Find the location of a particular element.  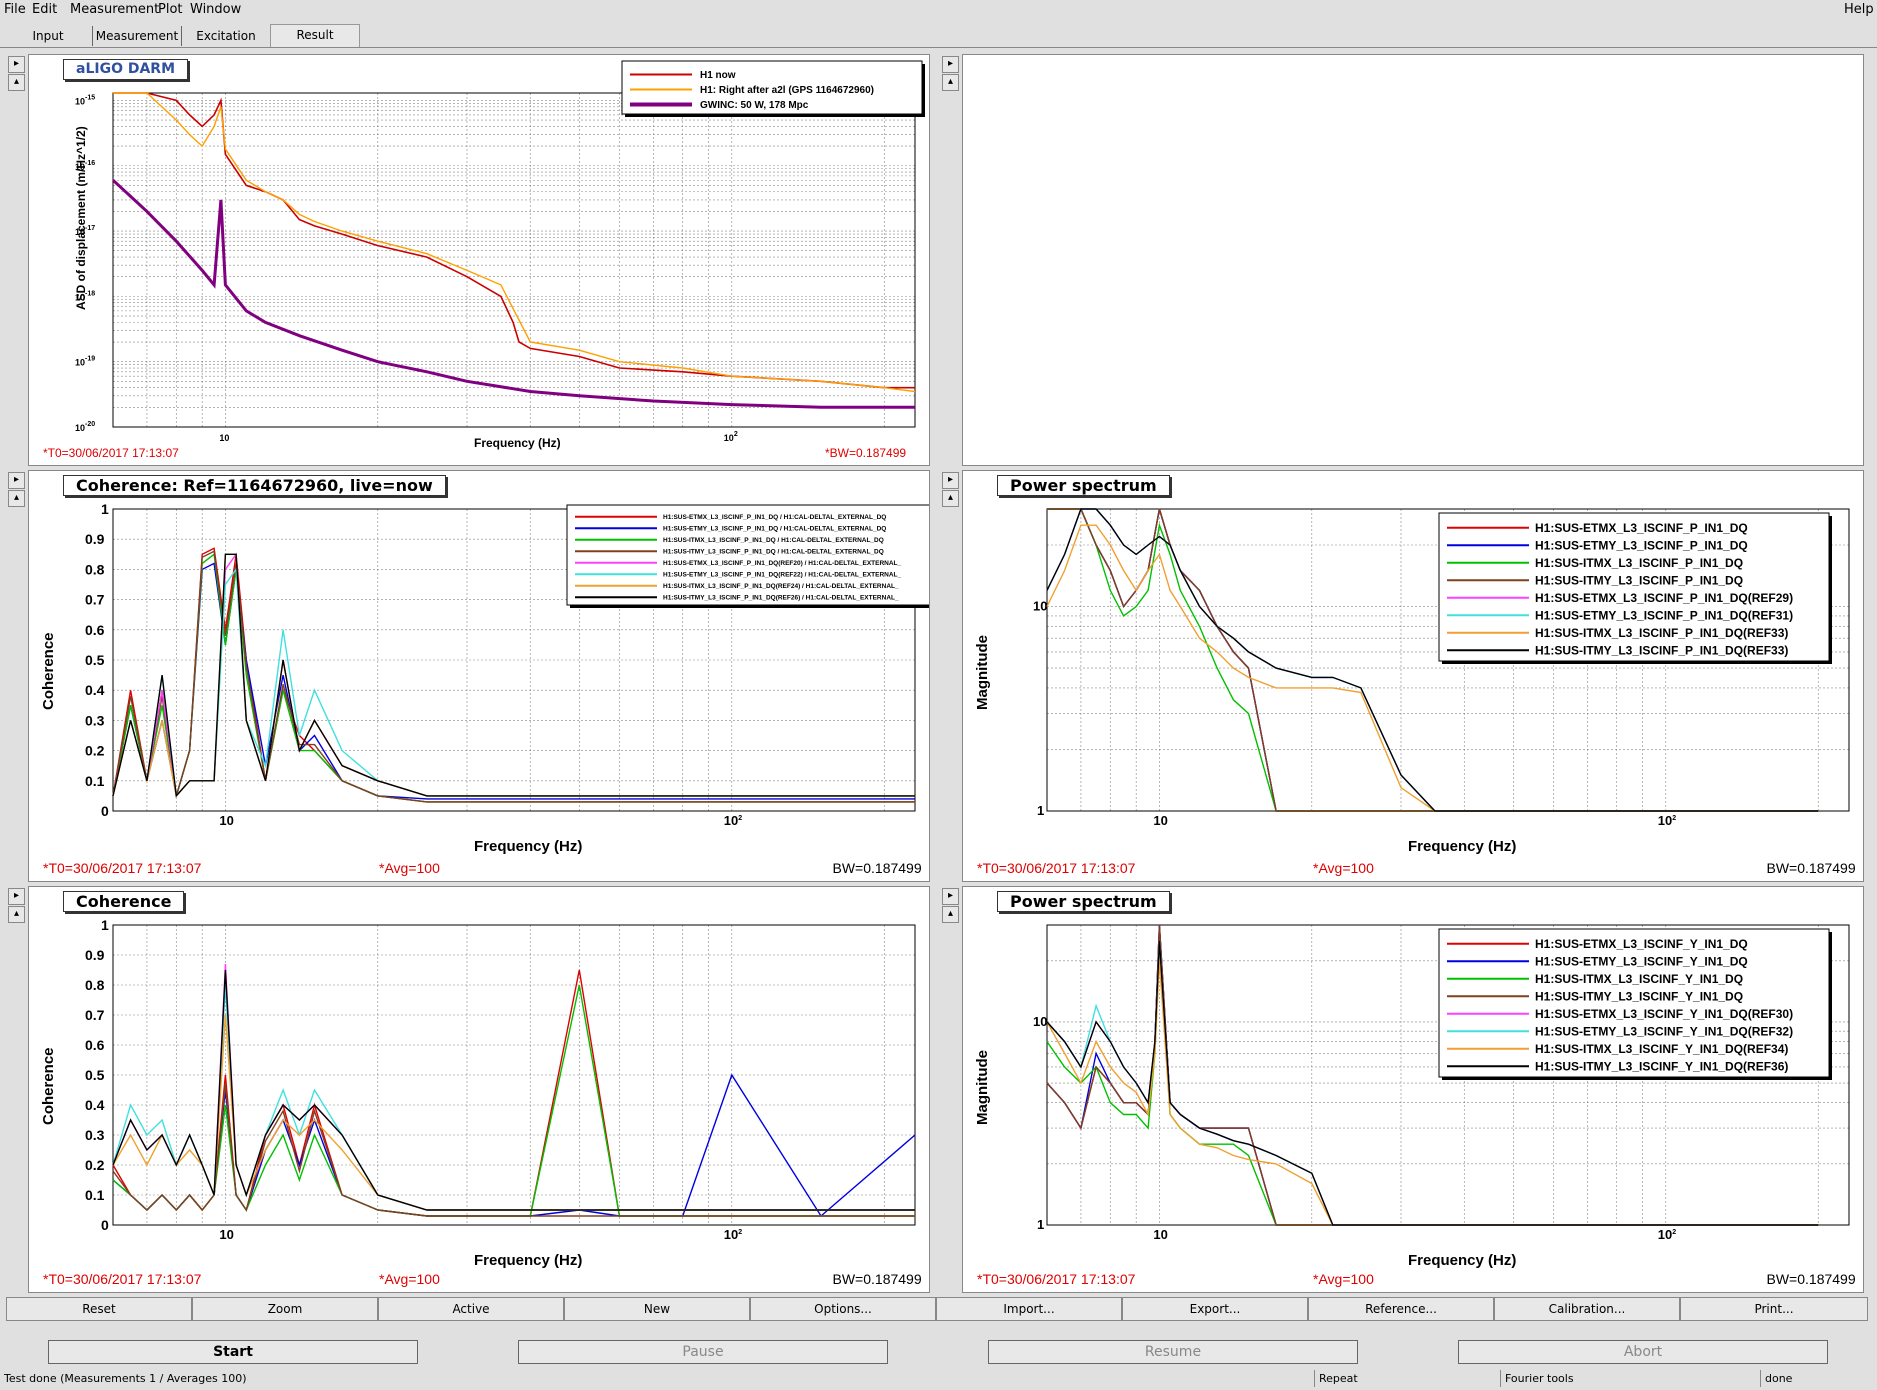

legend-entry: H1:SUS-ITMY_L3_ISCINF_P_IN1_DQ(REF33) is located at coordinates (1661, 650).